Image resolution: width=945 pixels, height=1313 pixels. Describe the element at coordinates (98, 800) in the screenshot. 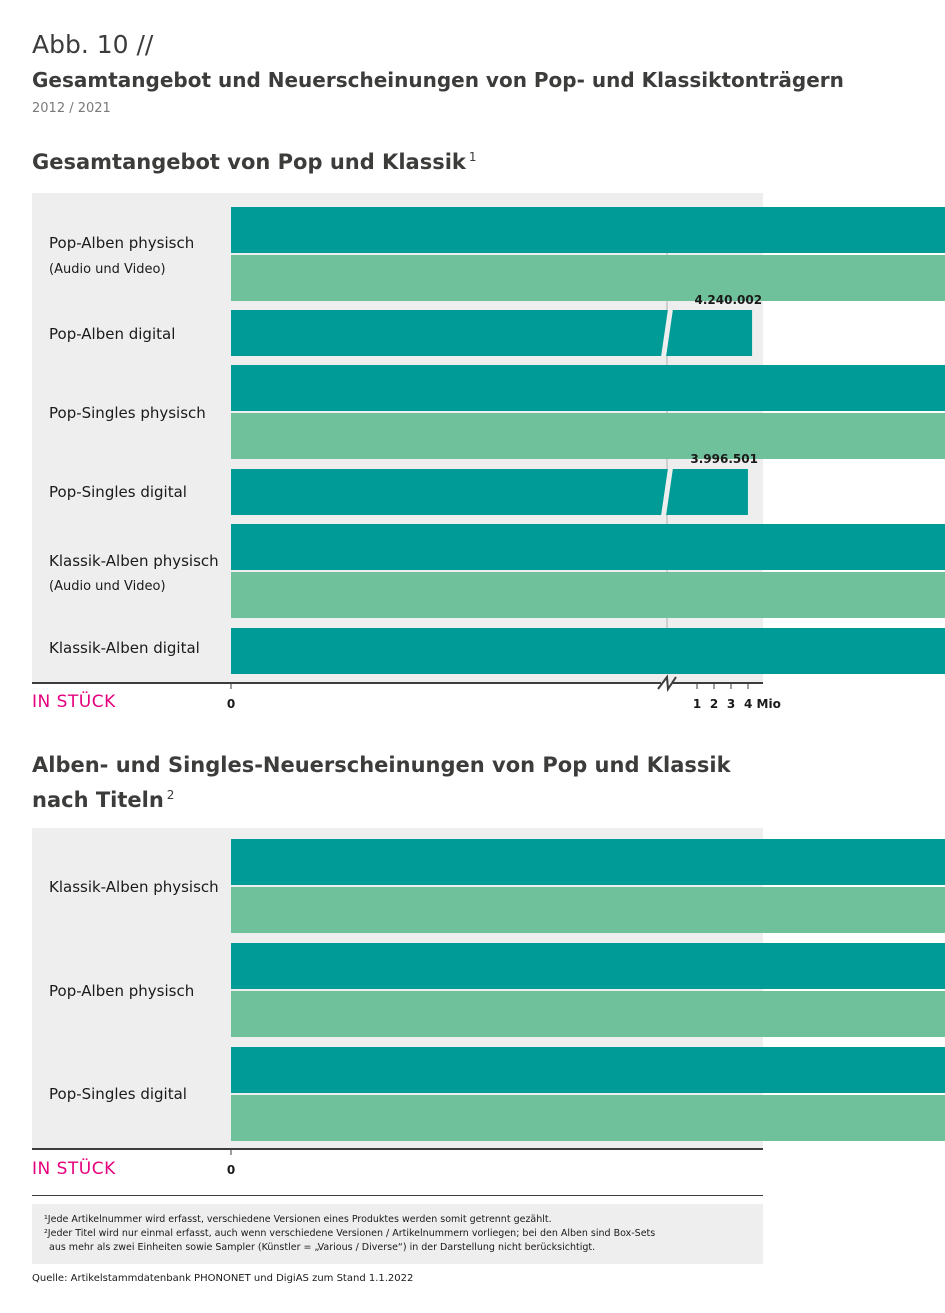

I see `chart2-title-line2: nach Titeln` at that location.